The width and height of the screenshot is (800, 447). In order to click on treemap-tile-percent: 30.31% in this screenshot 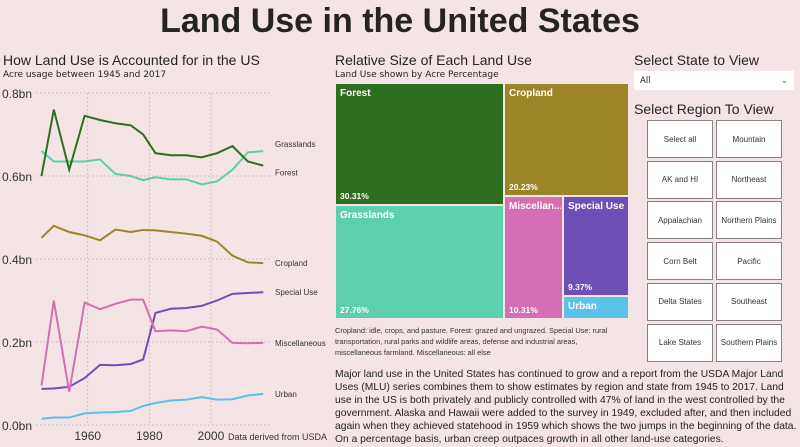, I will do `click(354, 196)`.